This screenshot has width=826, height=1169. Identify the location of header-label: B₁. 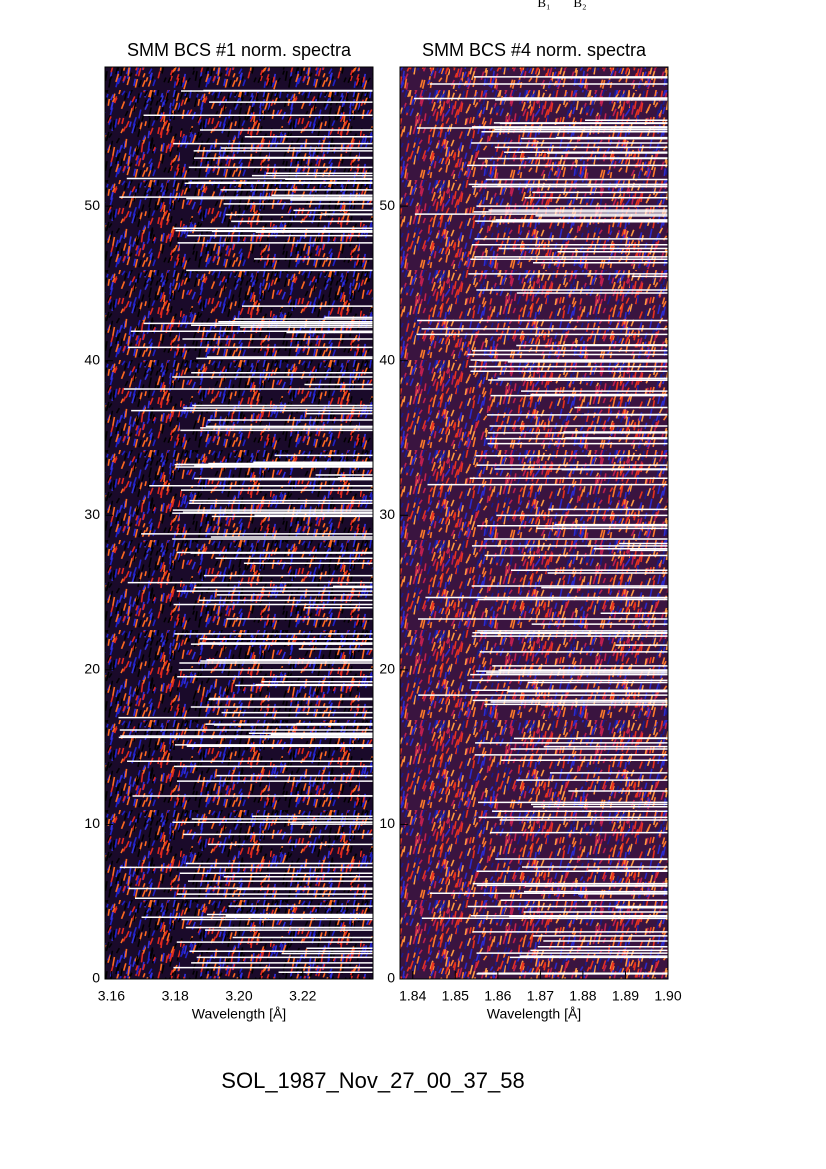
(543, 5).